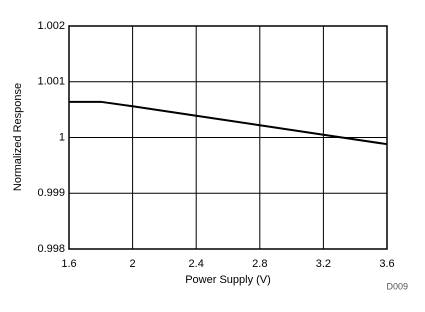  I want to click on y-tick-label: 1.001, so click(51, 82).